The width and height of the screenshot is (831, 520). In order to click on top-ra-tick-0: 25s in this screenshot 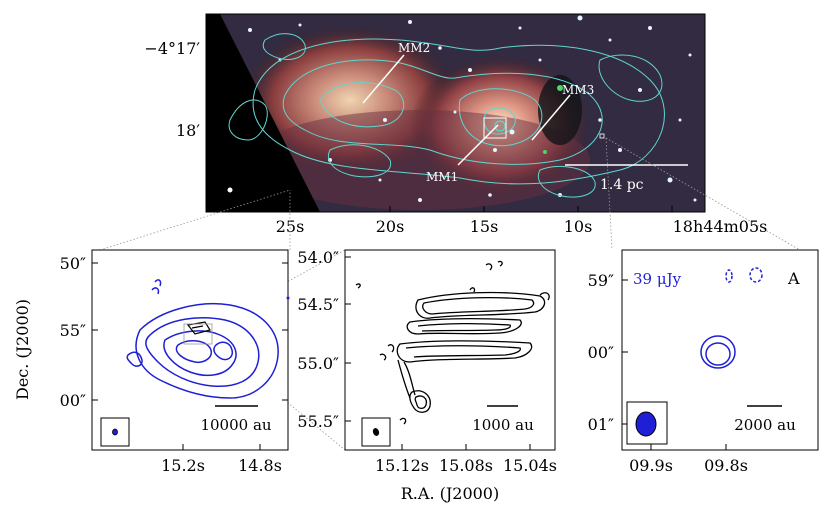, I will do `click(290, 226)`.